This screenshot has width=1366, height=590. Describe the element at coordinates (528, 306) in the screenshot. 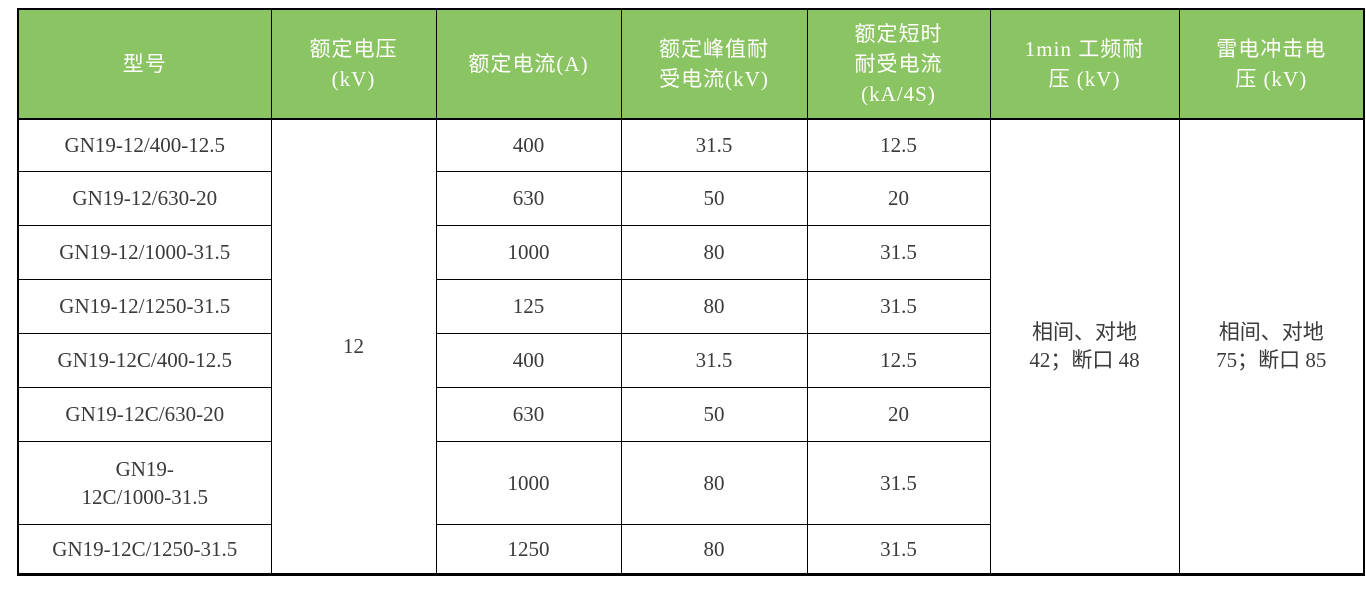

I see `cell-current: 125` at that location.